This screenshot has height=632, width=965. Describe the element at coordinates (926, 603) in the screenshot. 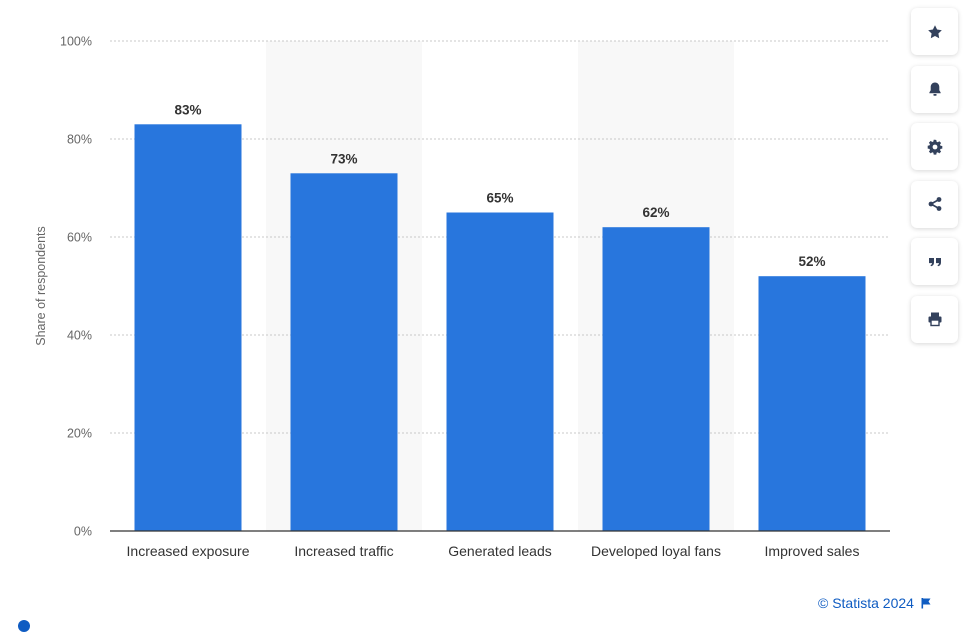

I see `flag-icon` at that location.